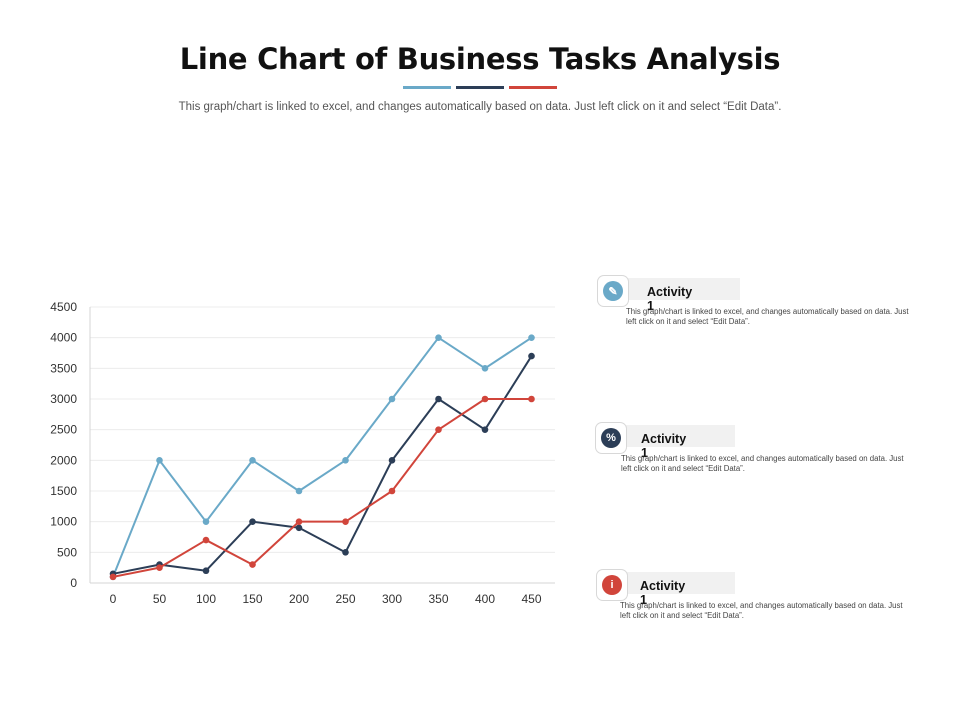 The width and height of the screenshot is (960, 720). I want to click on y-tick-label: 2500, so click(63, 430).